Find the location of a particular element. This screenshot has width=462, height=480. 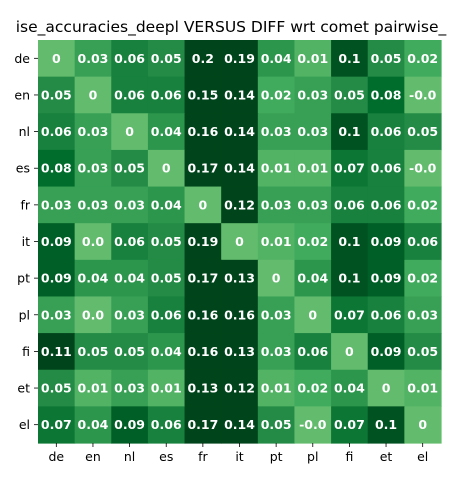

cell-value-el-it: 0.14 is located at coordinates (239, 424).